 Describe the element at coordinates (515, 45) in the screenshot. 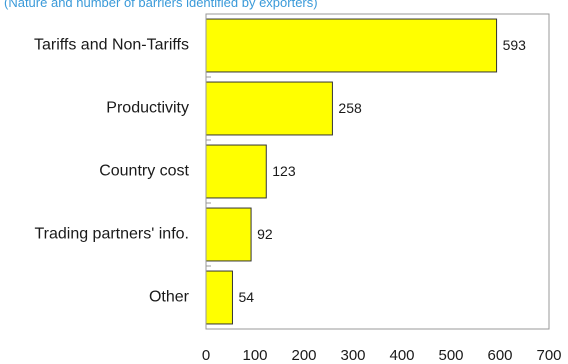

I see `data-label: 593` at that location.